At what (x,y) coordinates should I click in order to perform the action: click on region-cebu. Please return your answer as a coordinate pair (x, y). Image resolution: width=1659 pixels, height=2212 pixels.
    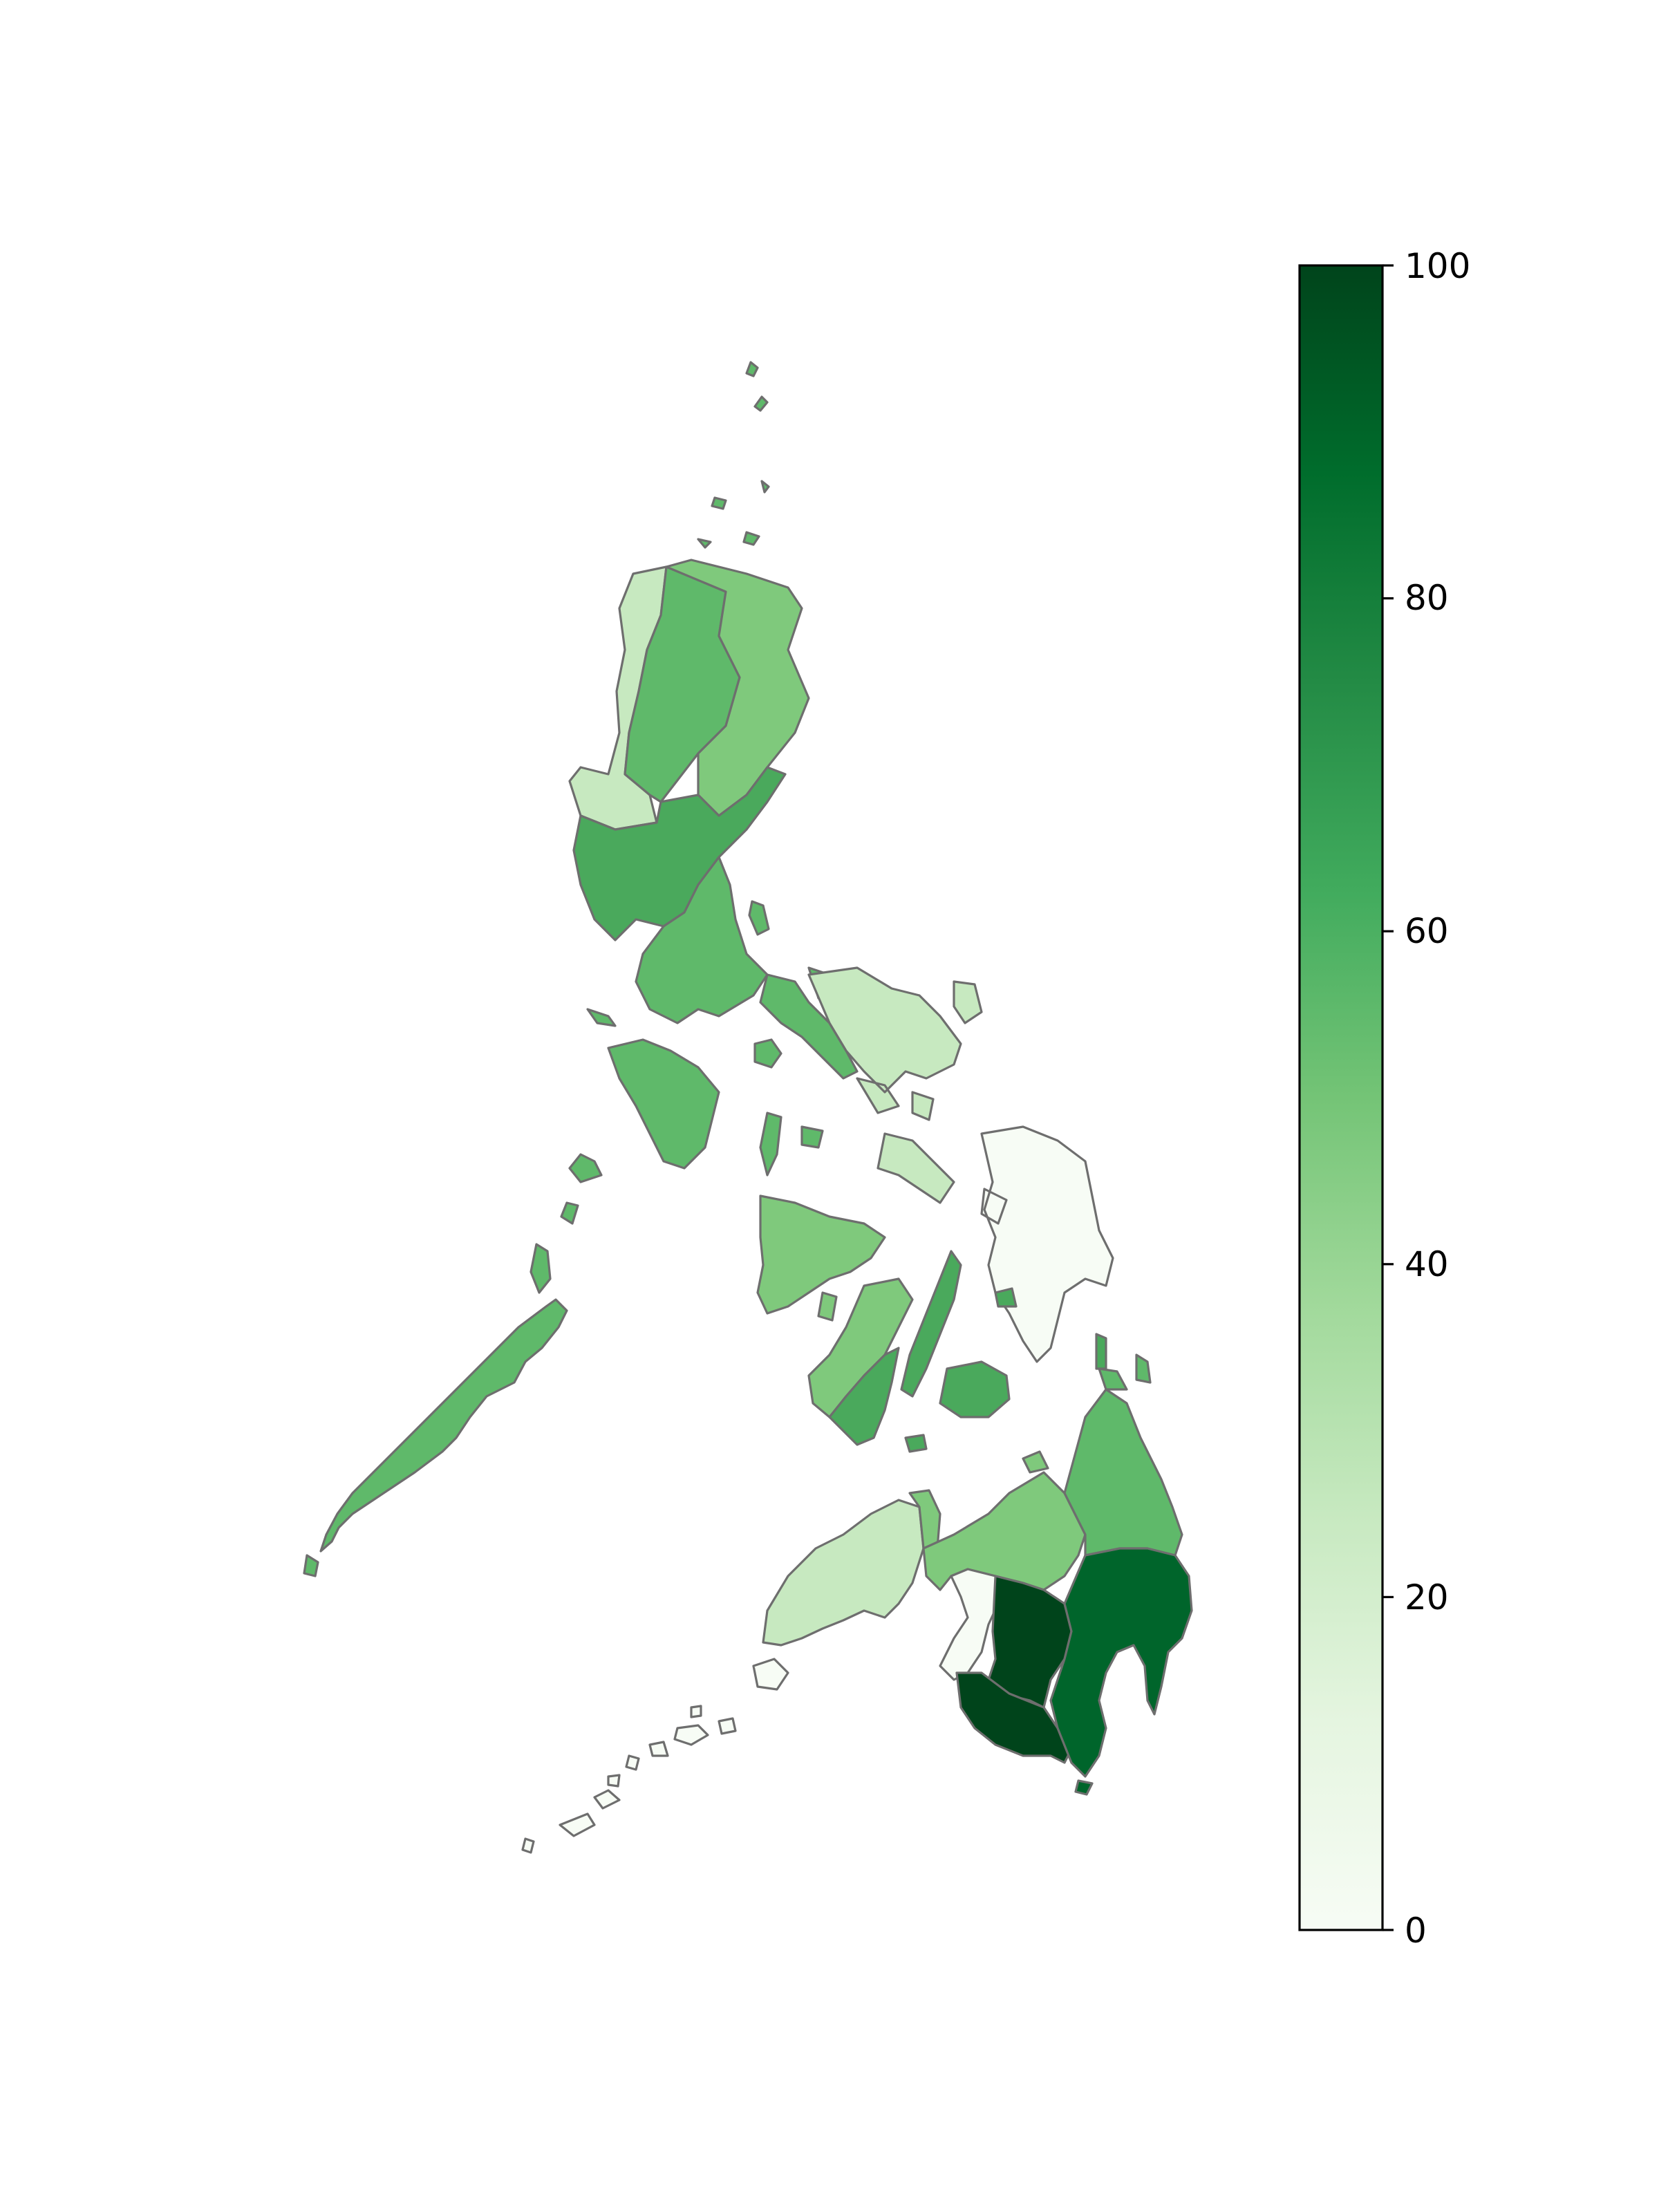
    Looking at the image, I should click on (931, 1324).